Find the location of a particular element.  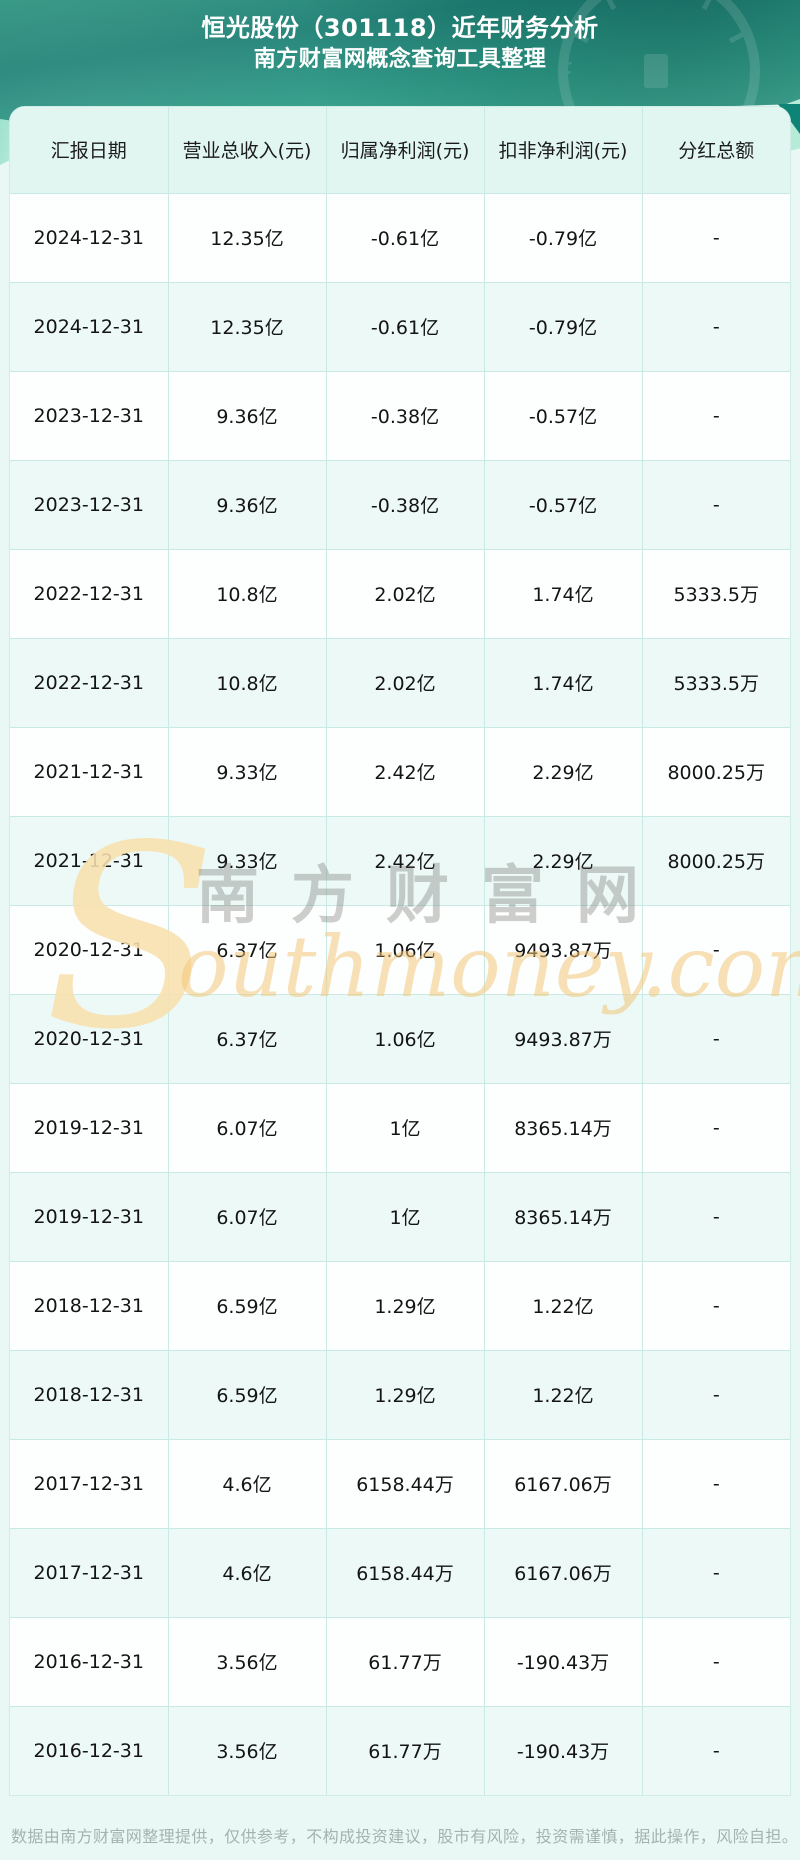

table-row: 2022-12-31 10.8亿 2.02亿 1.74亿 5333.5万 is located at coordinates (400, 682).